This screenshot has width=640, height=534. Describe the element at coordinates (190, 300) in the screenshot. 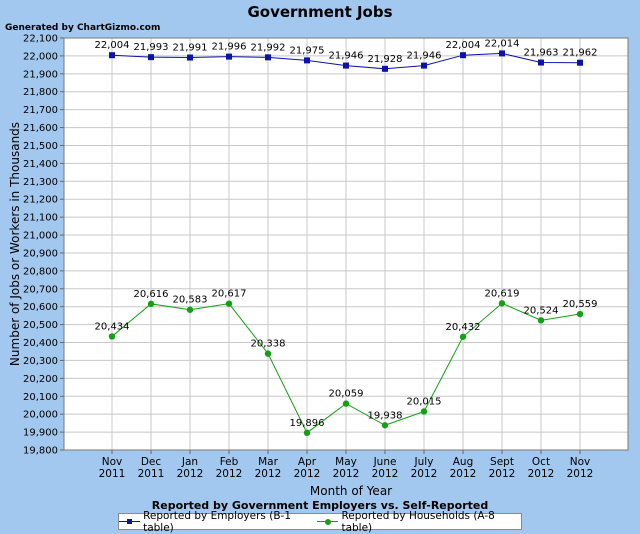

I see `data-label: 20,583` at that location.